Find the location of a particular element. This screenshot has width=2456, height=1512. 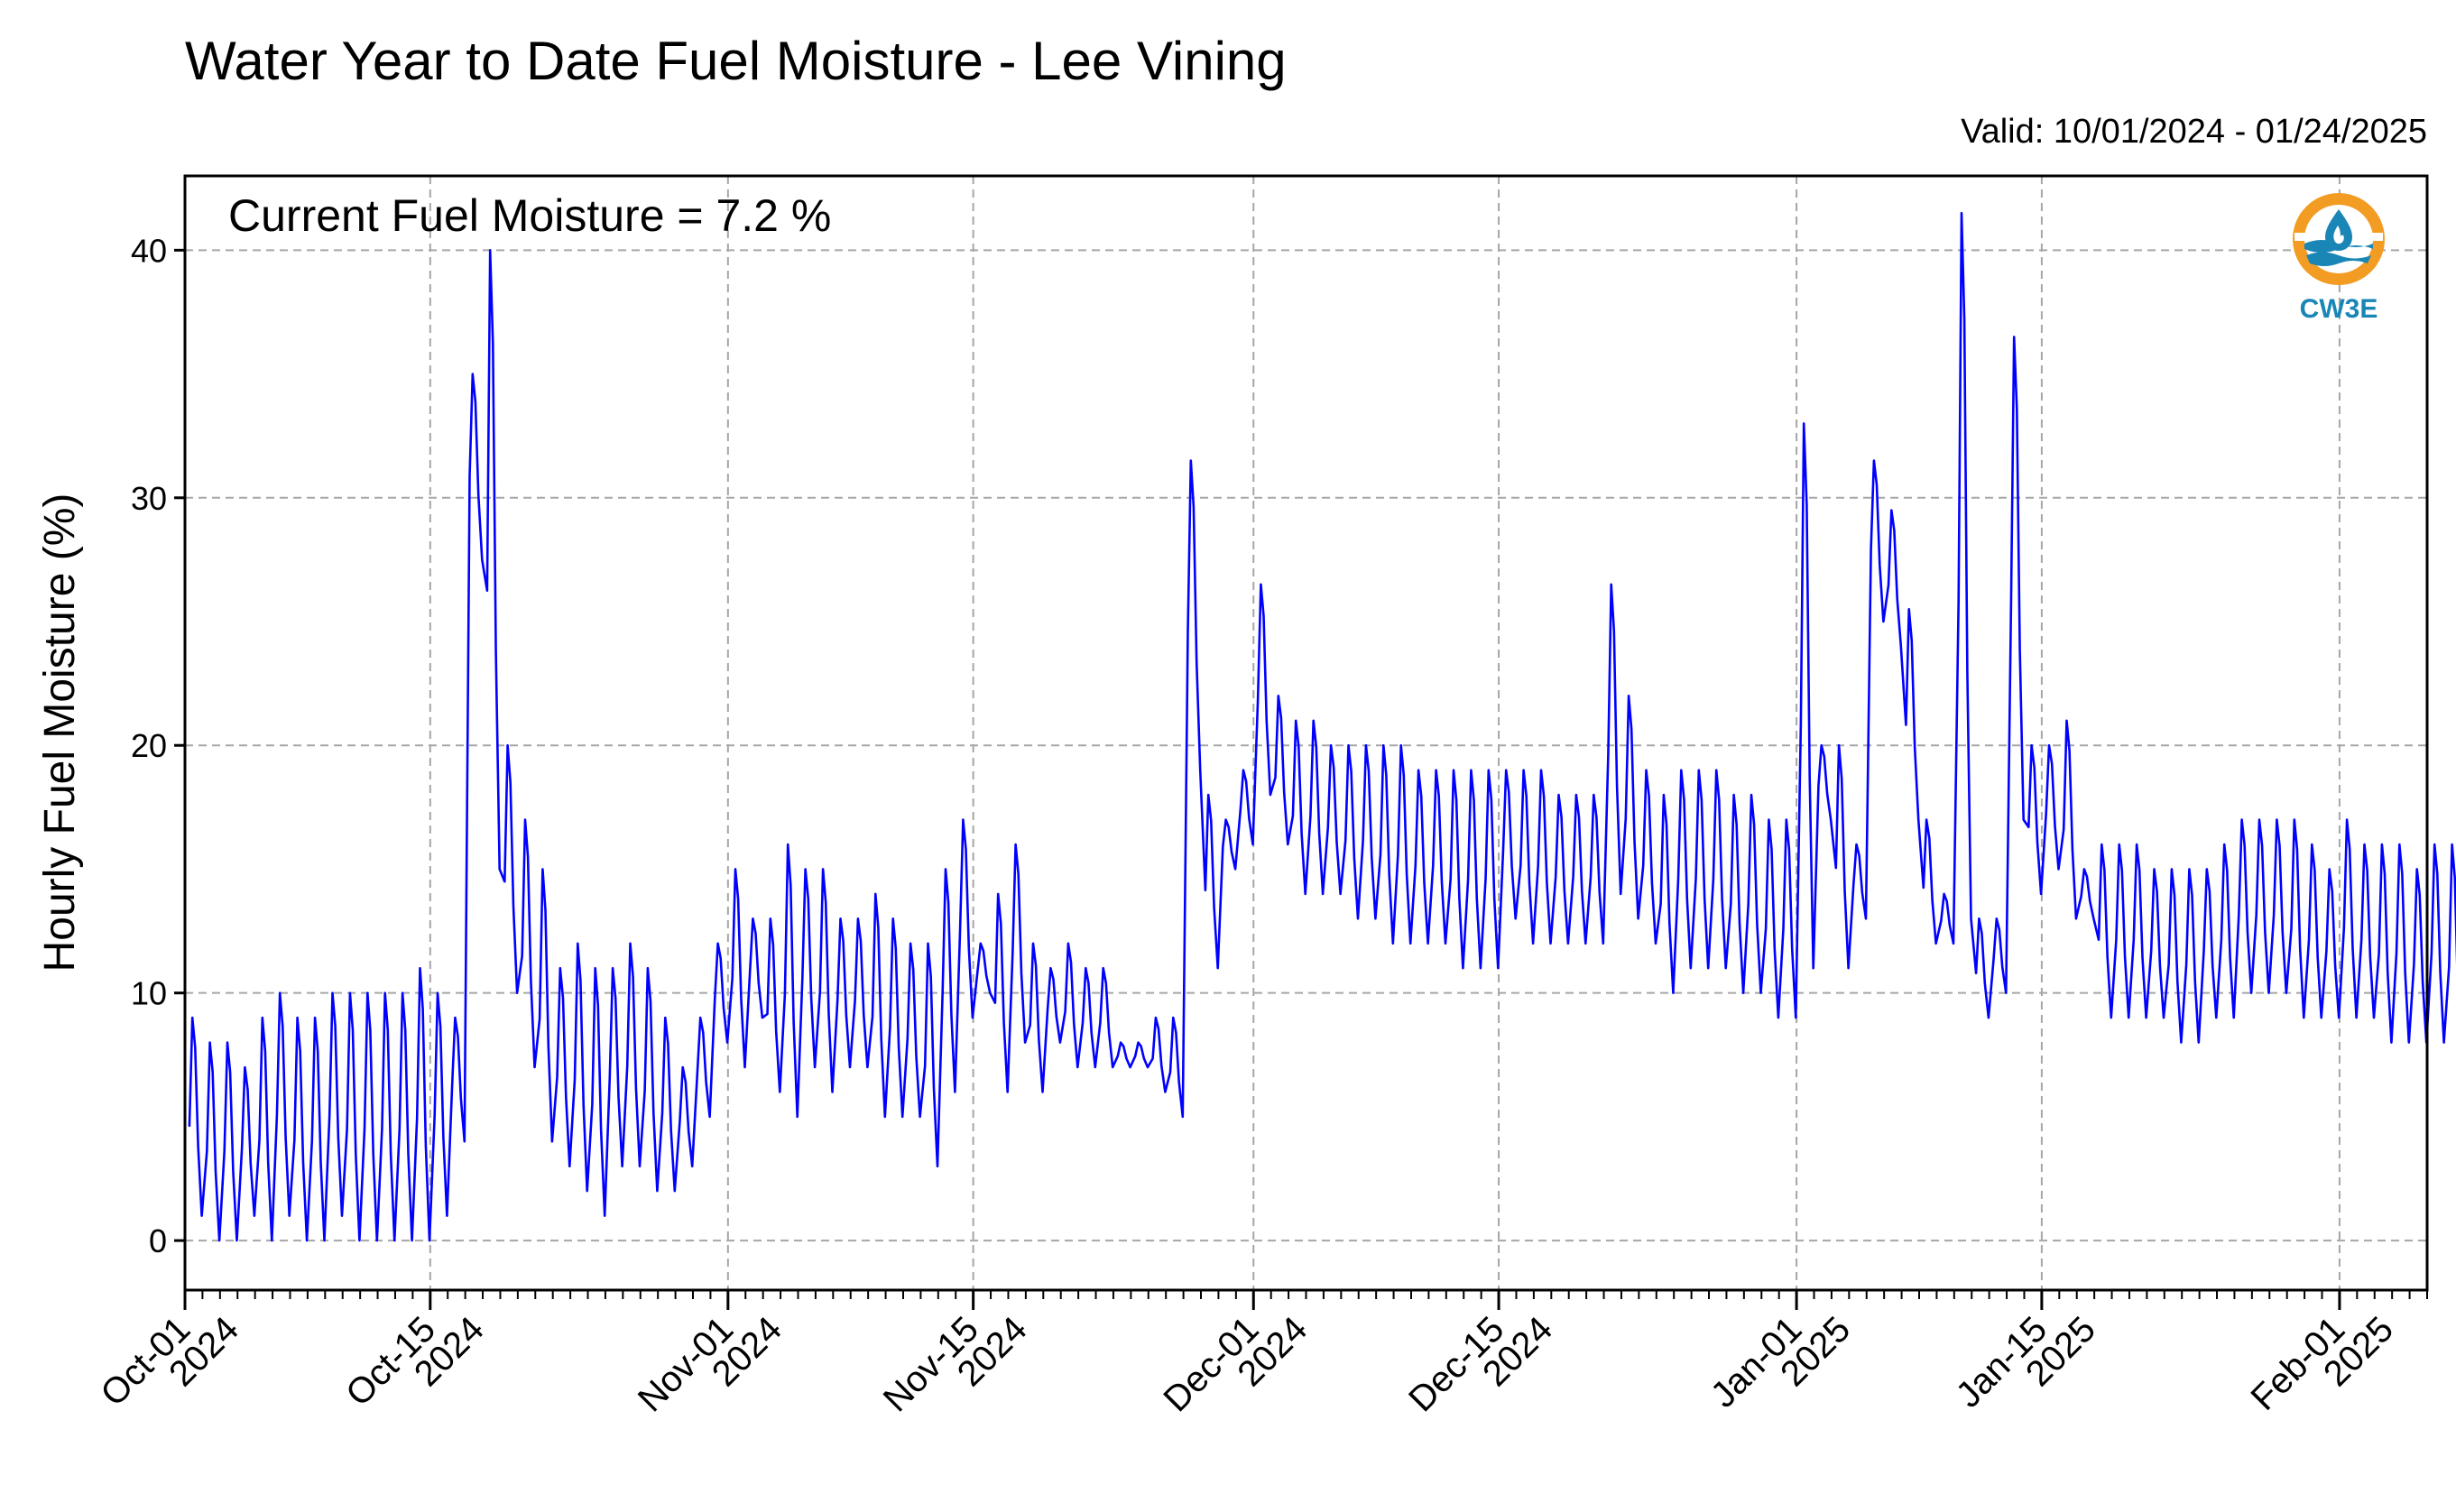

current-moisture-annotation: Current Fuel Moisture = 7.2 % is located at coordinates (529, 215).